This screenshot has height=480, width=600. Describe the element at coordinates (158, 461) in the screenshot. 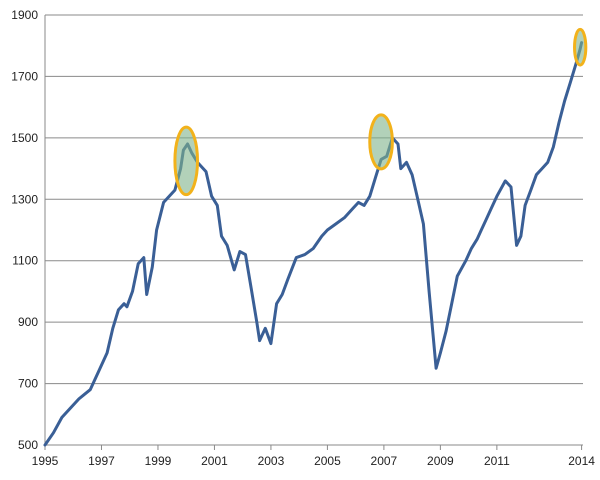

I see `x-tick-label: 1999` at that location.